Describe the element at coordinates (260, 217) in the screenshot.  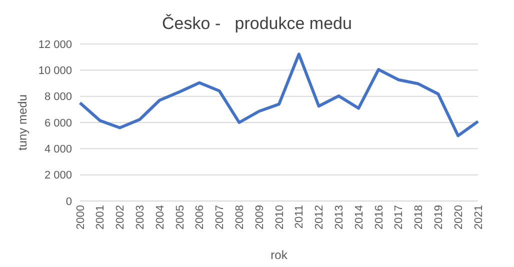
I see `x-tick-label: 2009` at that location.